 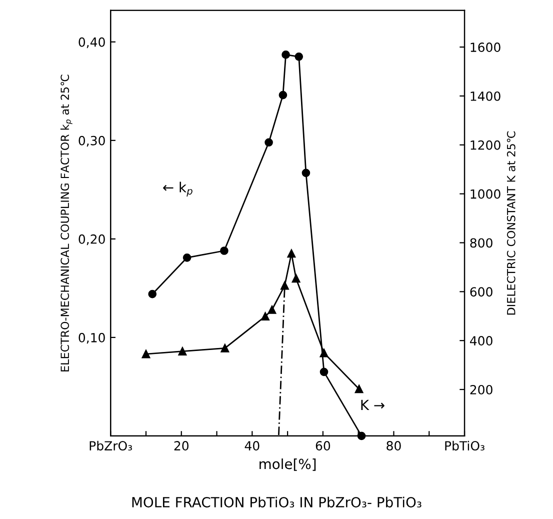 What do you see at coordinates (393, 445) in the screenshot?
I see `x-tick-label: 80` at bounding box center [393, 445].